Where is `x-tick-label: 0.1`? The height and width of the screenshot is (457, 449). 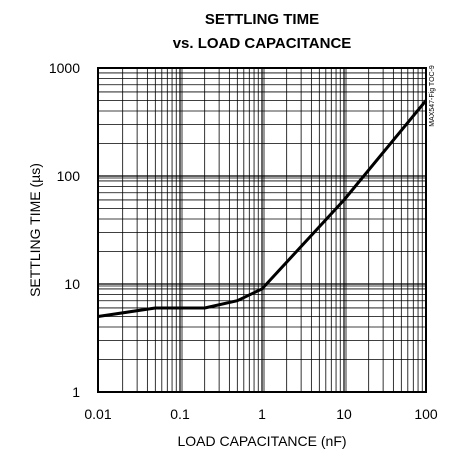 x-tick-label: 0.1 is located at coordinates (180, 414).